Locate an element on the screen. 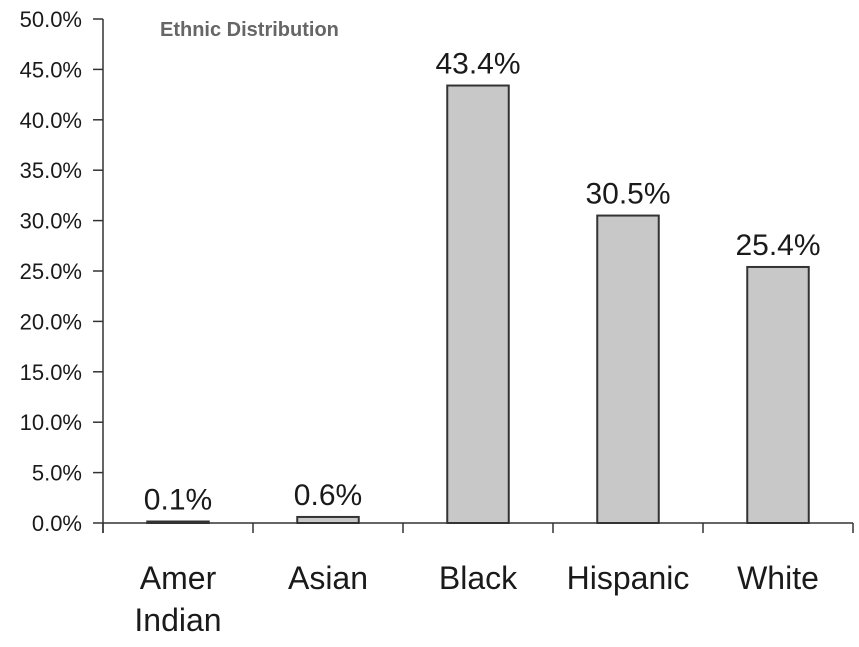 The image size is (859, 647). category-label: Indian is located at coordinates (177, 620).